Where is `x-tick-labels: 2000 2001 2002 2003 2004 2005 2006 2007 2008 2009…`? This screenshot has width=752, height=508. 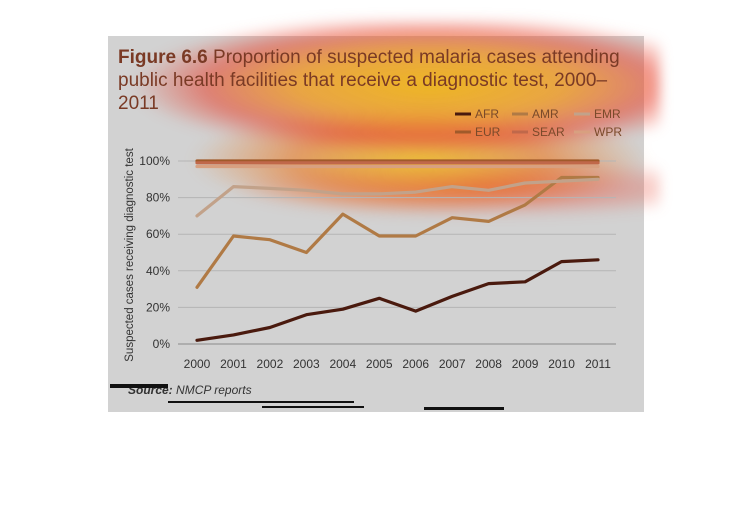 x-tick-labels: 2000 2001 2002 2003 2004 2005 2006 2007 2008 2009… is located at coordinates (398, 364).